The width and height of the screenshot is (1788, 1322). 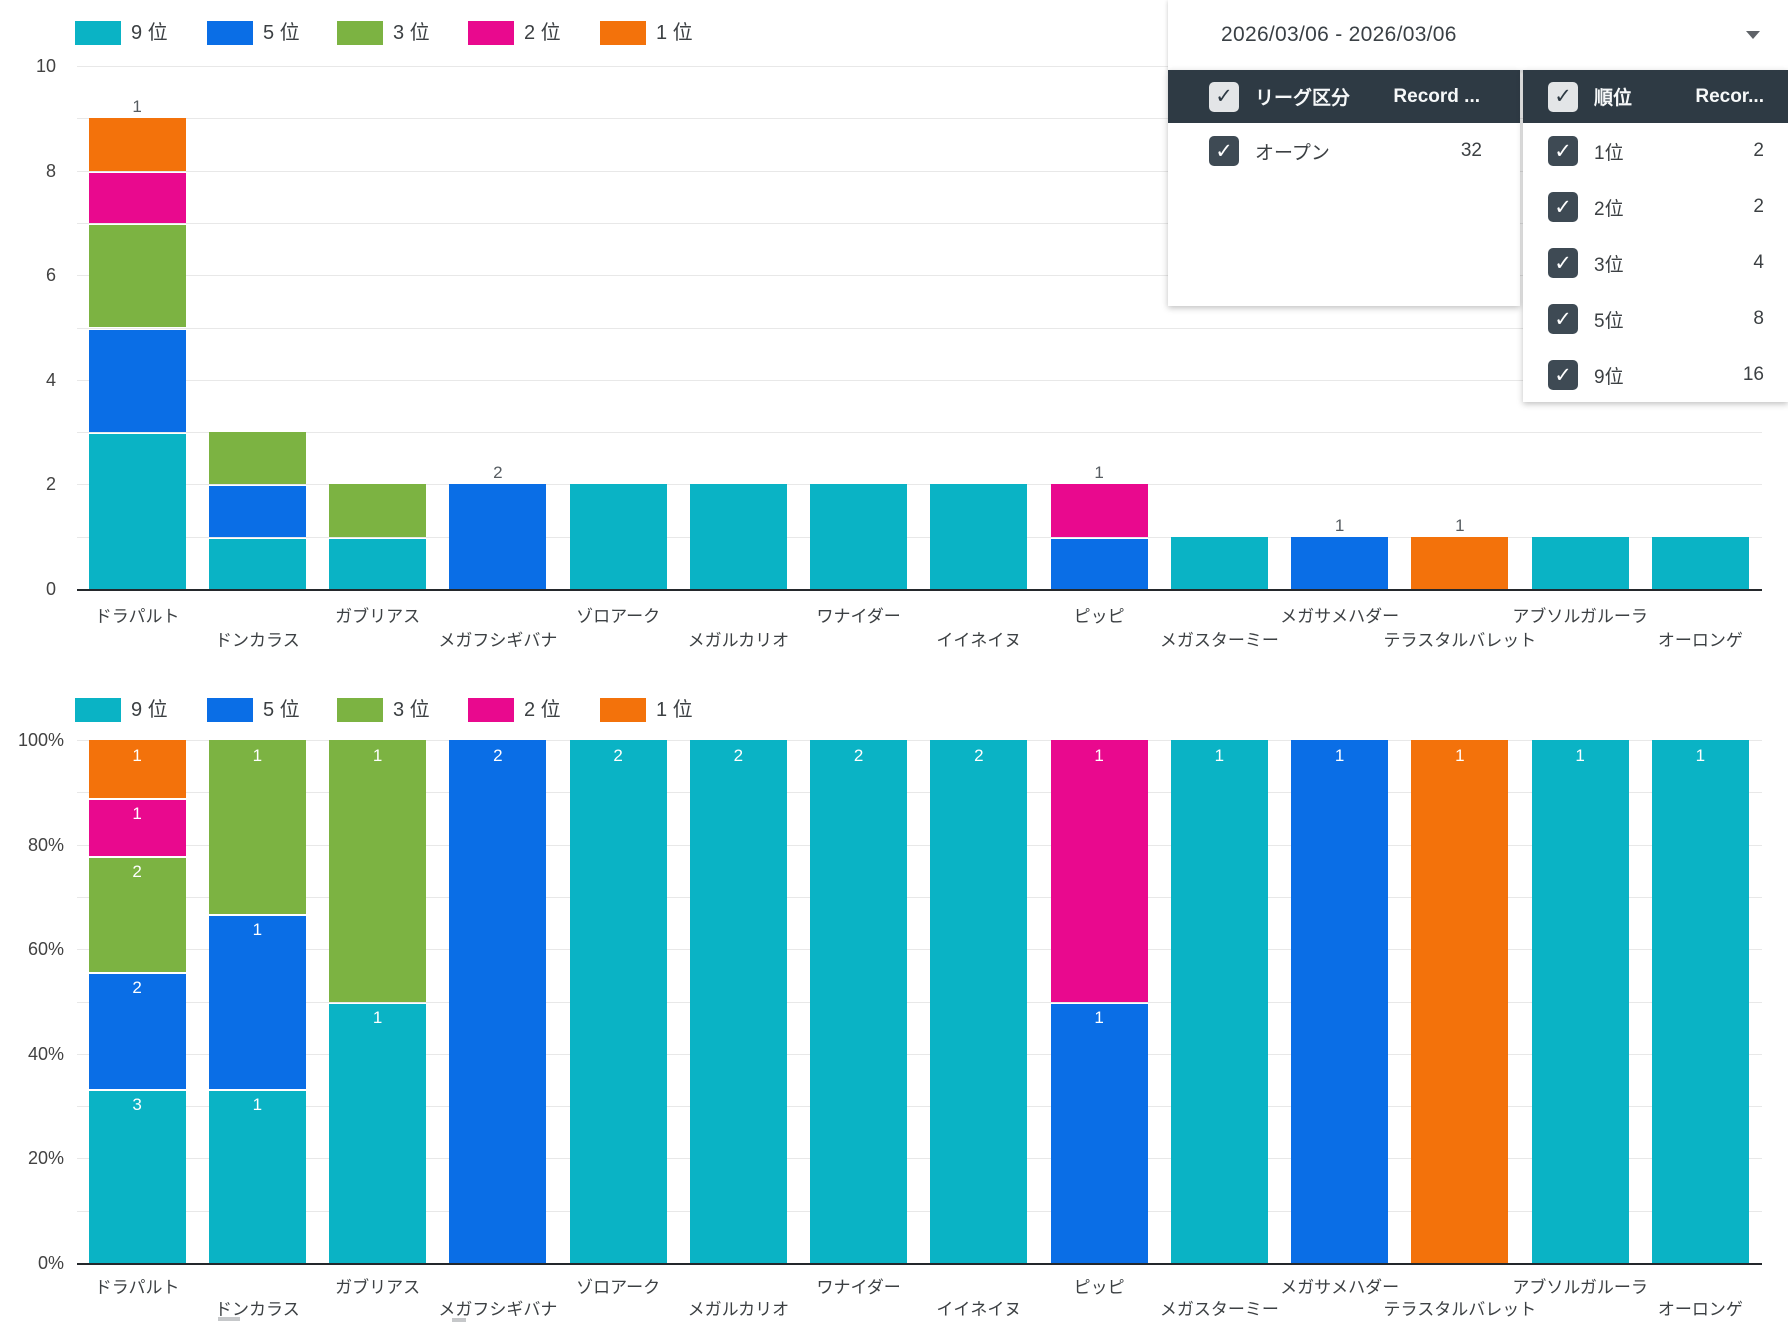 What do you see at coordinates (1758, 150) in the screenshot?
I see `filter-row-record-count: 2` at bounding box center [1758, 150].